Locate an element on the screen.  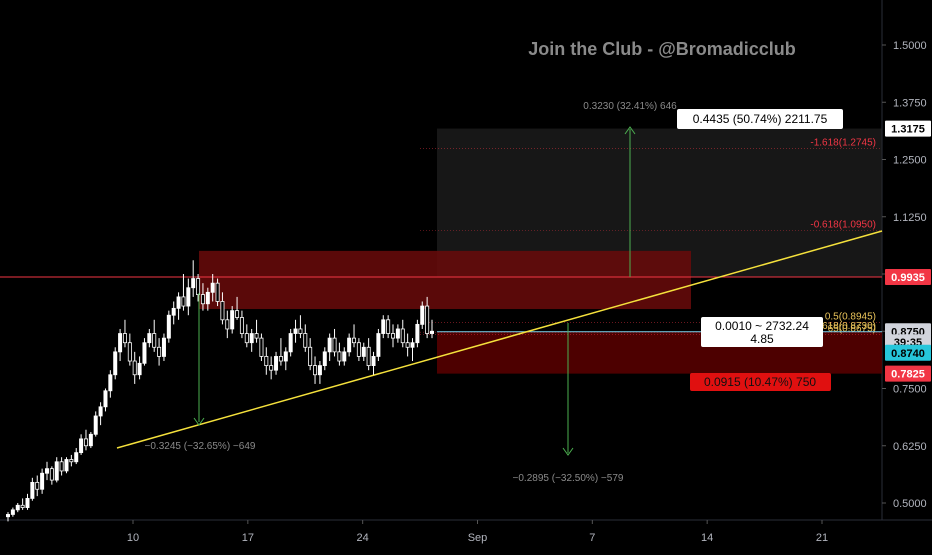
time-tick-label: 21 is located at coordinates (822, 538).